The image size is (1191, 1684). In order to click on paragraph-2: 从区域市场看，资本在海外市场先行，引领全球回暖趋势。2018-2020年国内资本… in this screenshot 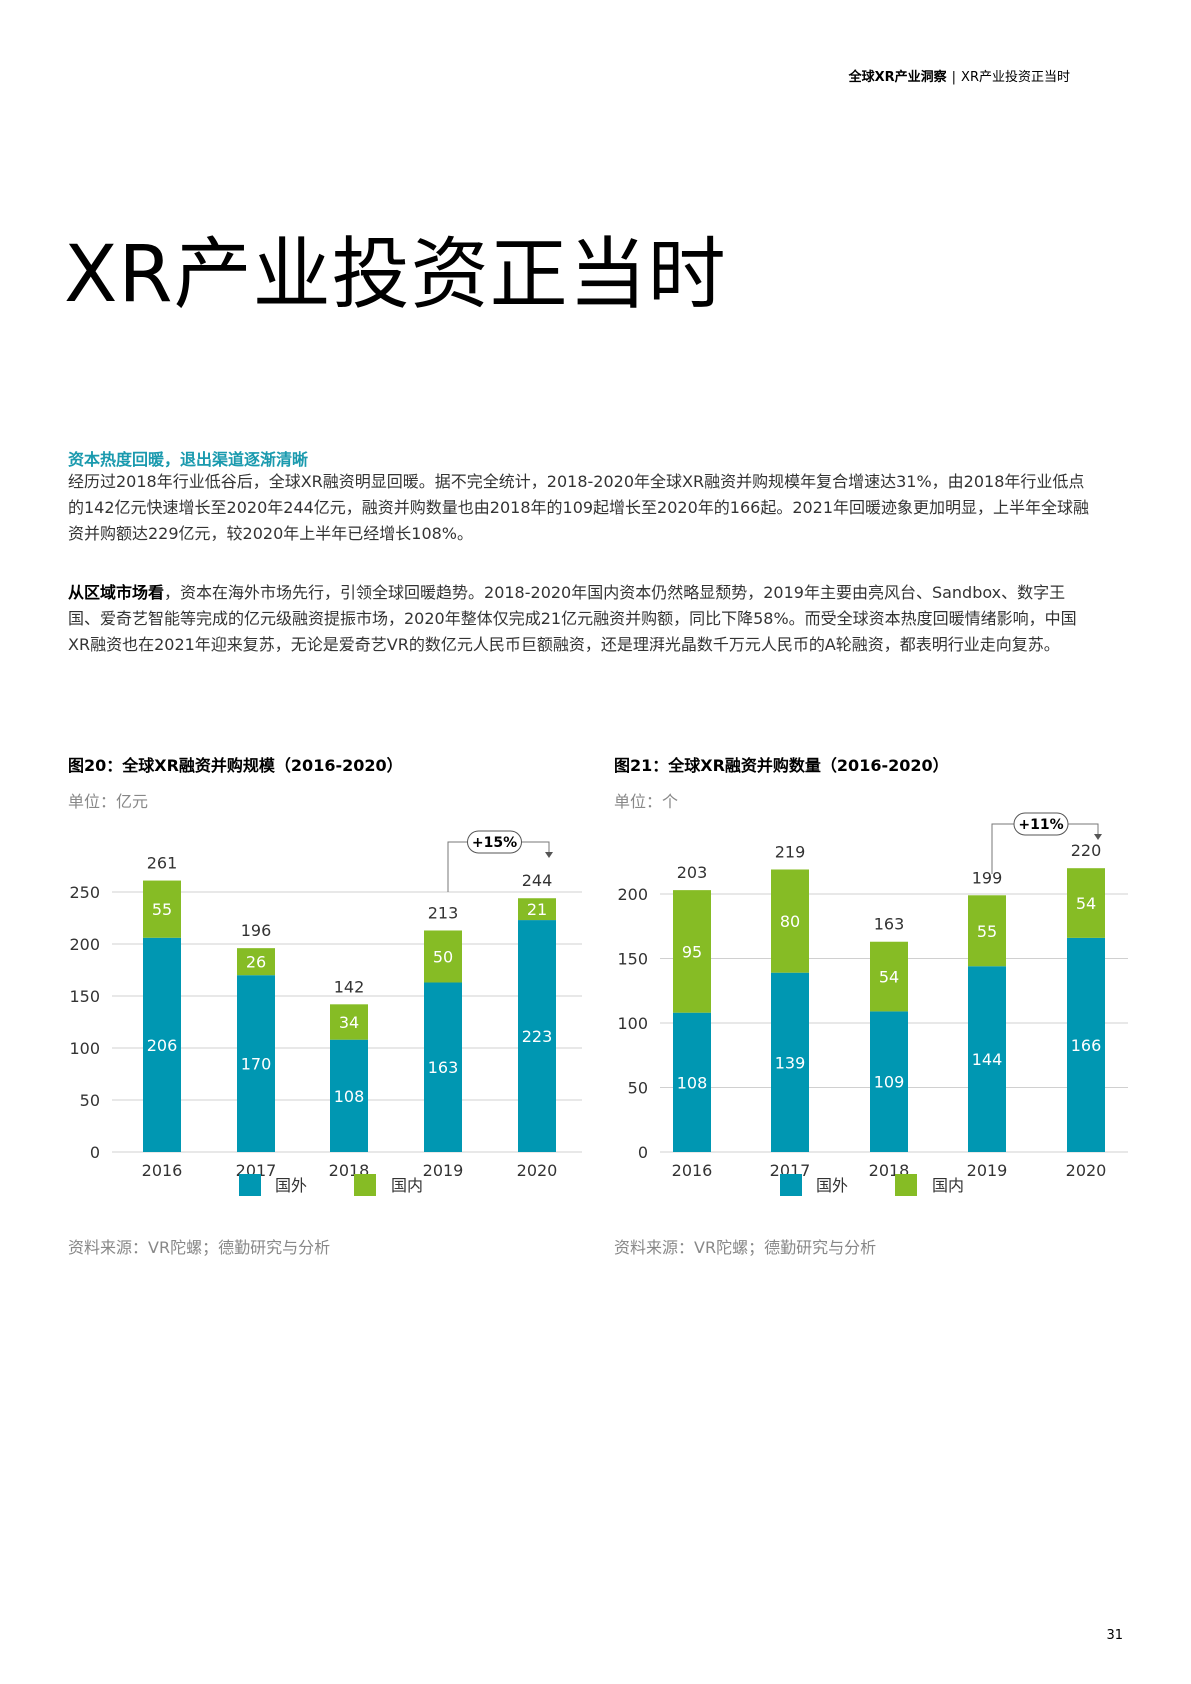, I will do `click(580, 619)`.